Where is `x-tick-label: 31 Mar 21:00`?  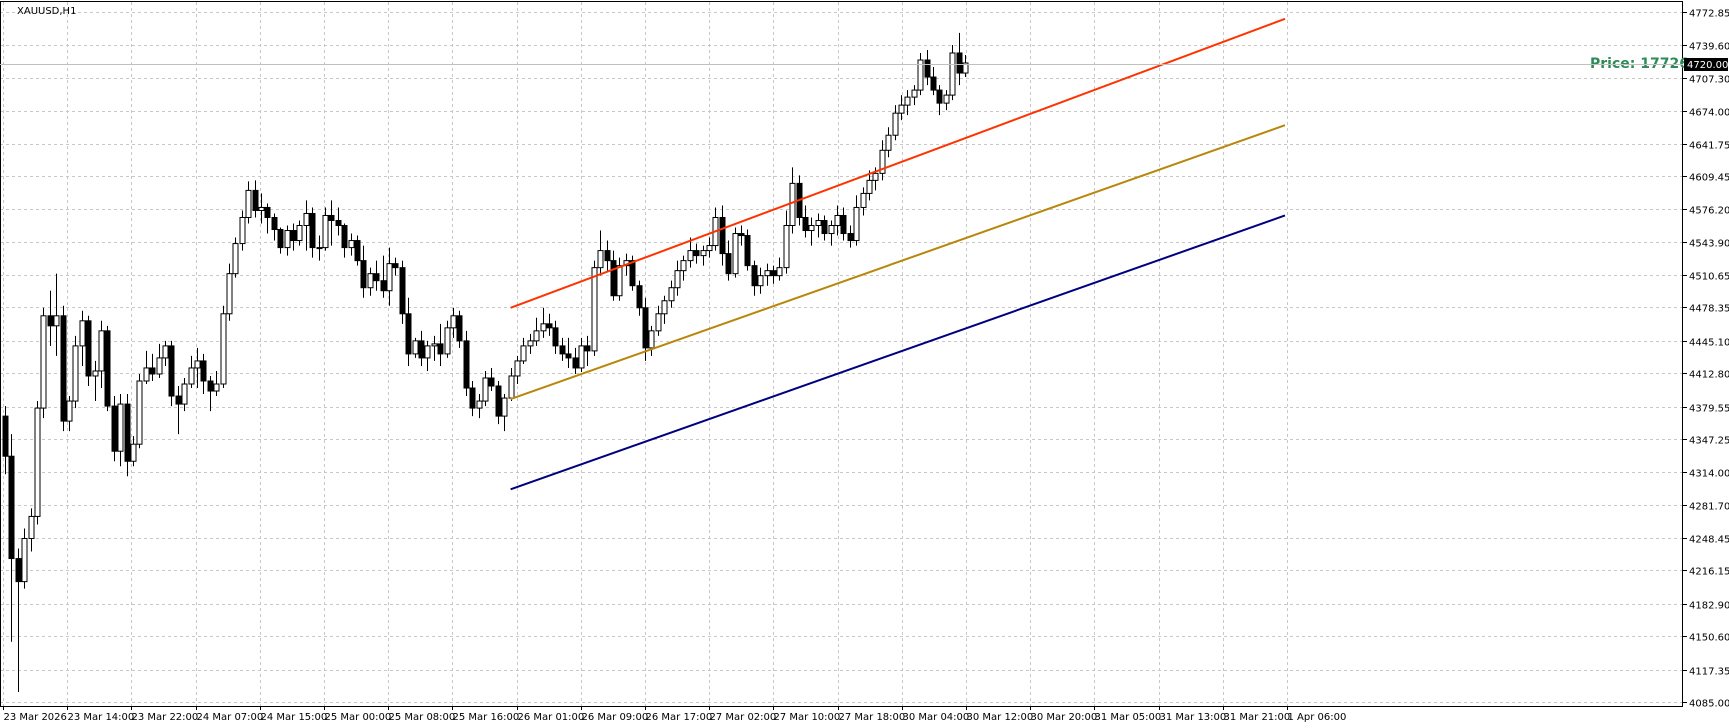 x-tick-label: 31 Mar 21:00 is located at coordinates (1257, 717).